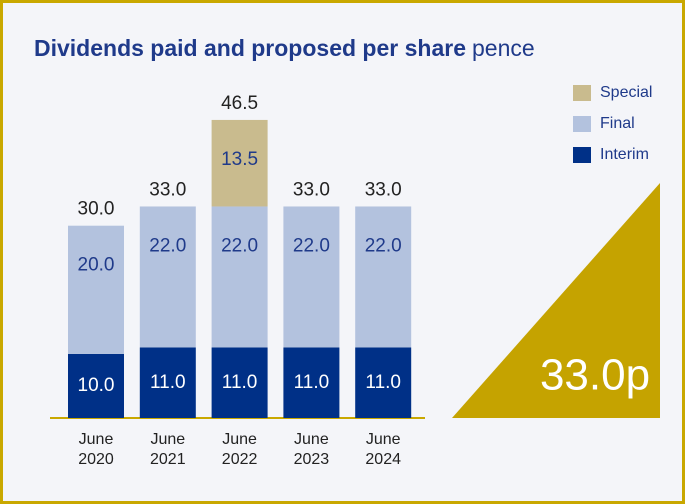 The width and height of the screenshot is (685, 504). What do you see at coordinates (239, 103) in the screenshot?
I see `total-label: 46.5` at bounding box center [239, 103].